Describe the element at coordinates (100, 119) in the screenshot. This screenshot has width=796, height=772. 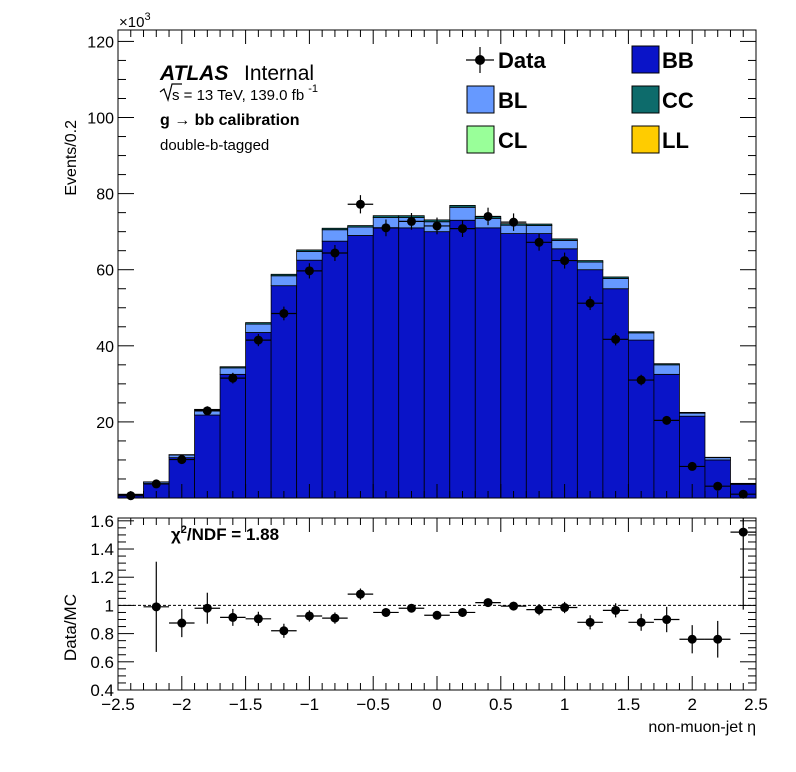
I see `y-tick-label: 100` at that location.